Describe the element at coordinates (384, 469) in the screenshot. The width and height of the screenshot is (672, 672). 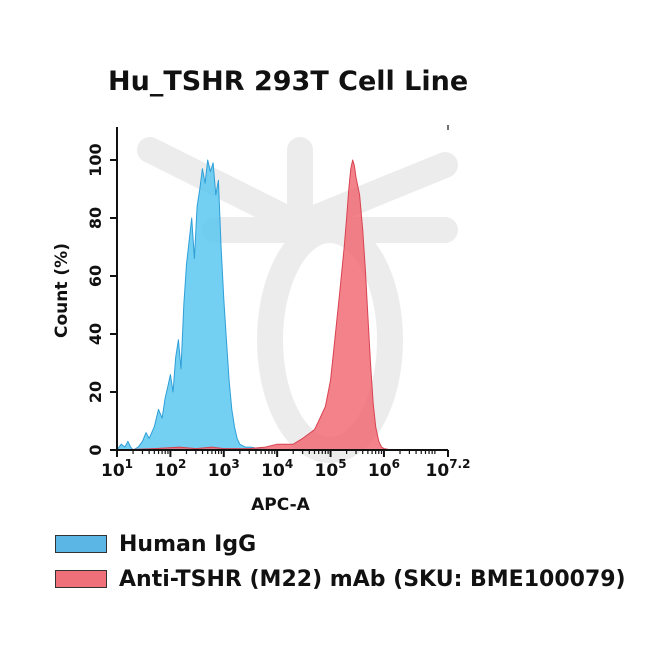
I see `x-tick-label: 106` at that location.